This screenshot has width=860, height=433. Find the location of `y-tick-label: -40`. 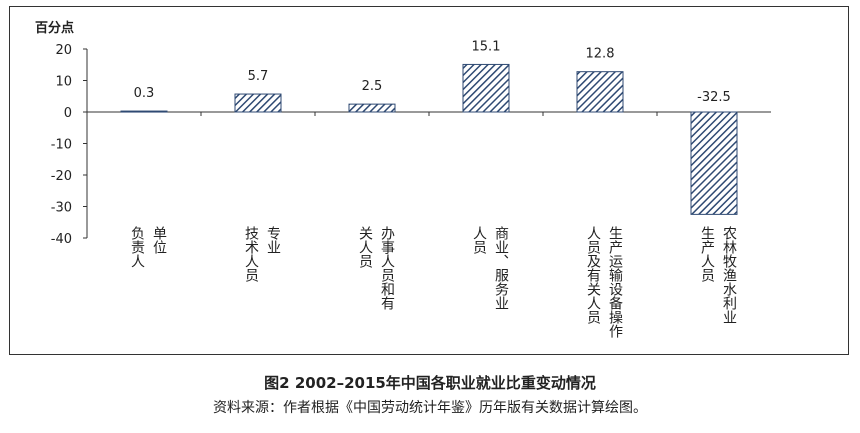

y-tick-label: -40 is located at coordinates (61, 239).